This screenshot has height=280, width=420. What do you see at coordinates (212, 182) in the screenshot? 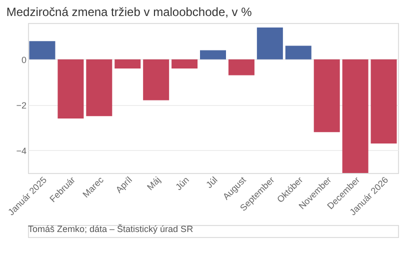
I see `x-tick-label: Júl` at bounding box center [212, 182].